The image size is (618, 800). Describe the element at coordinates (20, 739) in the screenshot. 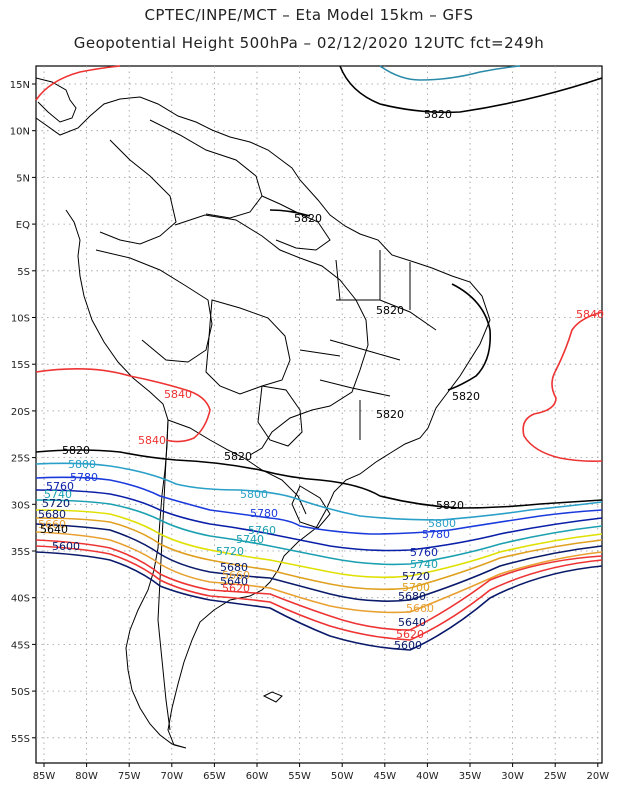

I see `lat-label: 55S` at that location.